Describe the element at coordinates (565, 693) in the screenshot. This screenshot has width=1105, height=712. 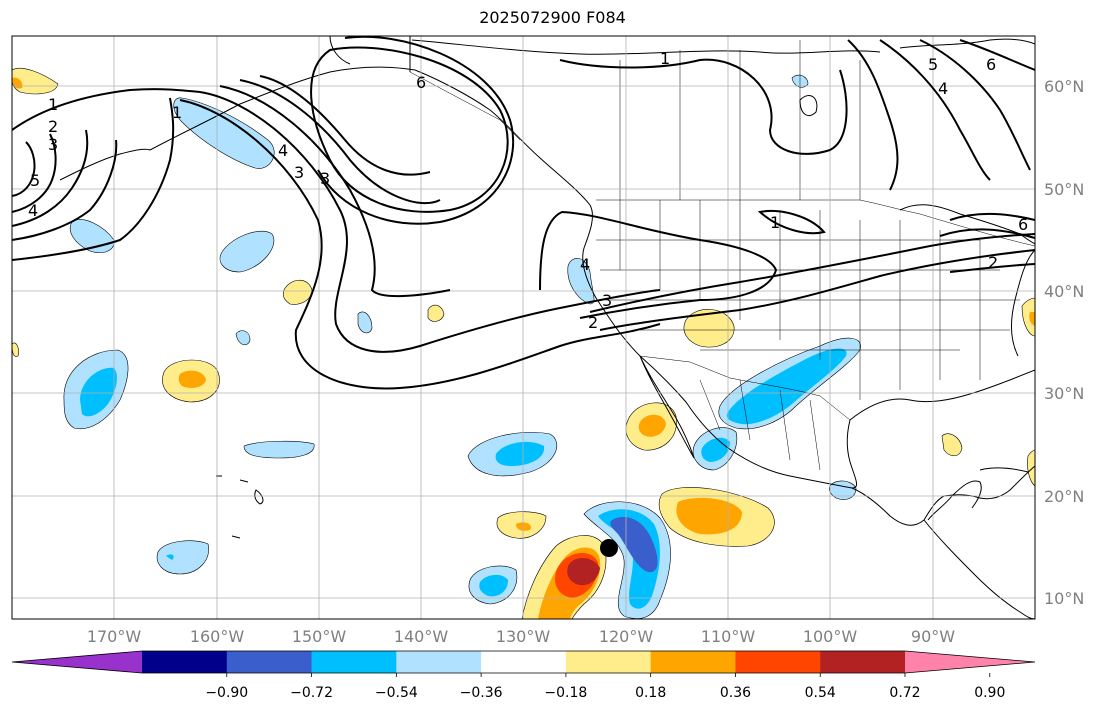
I see `colorbar-tick-label: −0.18` at that location.